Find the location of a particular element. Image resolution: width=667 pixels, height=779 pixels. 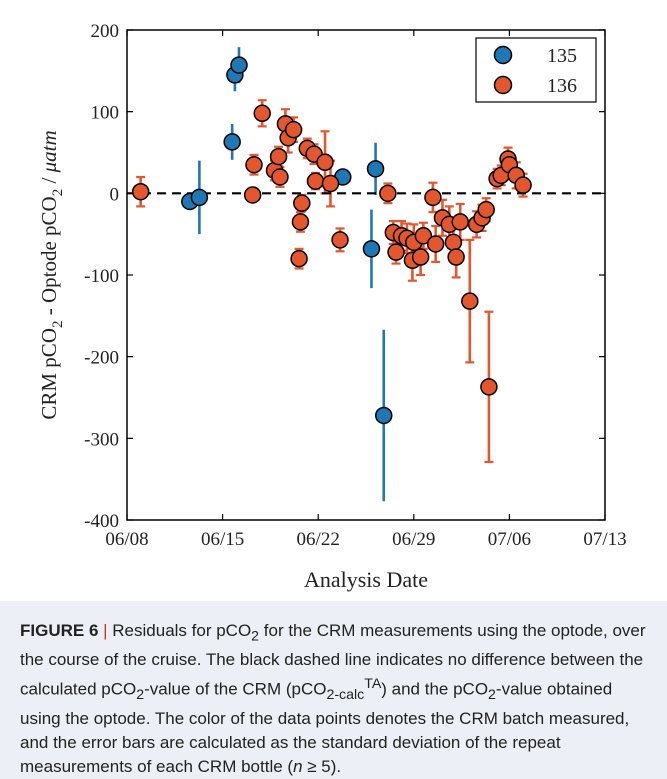

x-tick-label: 07/13 is located at coordinates (604, 539).